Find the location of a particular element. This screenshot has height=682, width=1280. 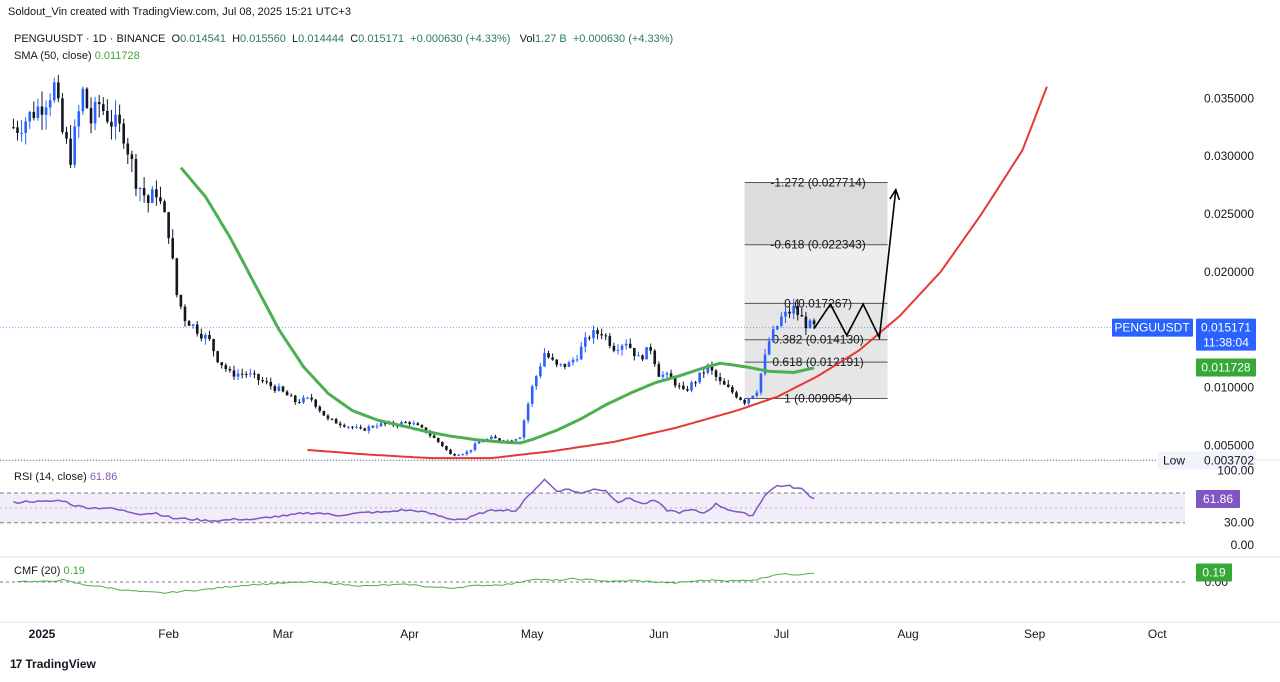

sma-tag-bg is located at coordinates (1226, 367).